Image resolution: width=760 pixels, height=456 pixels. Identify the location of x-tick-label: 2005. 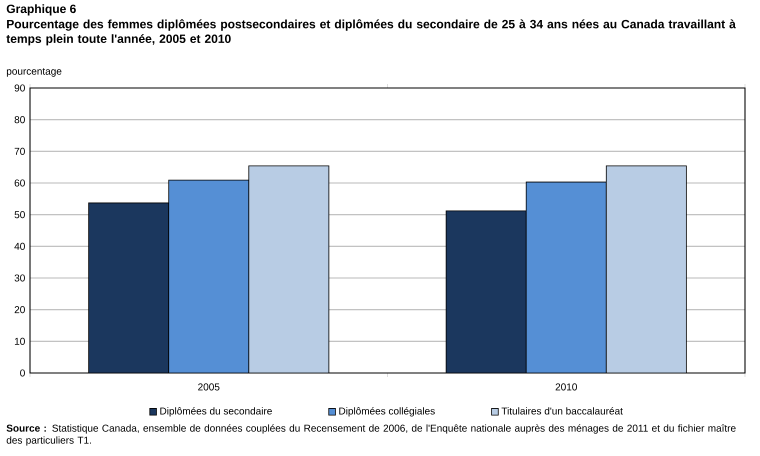
(209, 386).